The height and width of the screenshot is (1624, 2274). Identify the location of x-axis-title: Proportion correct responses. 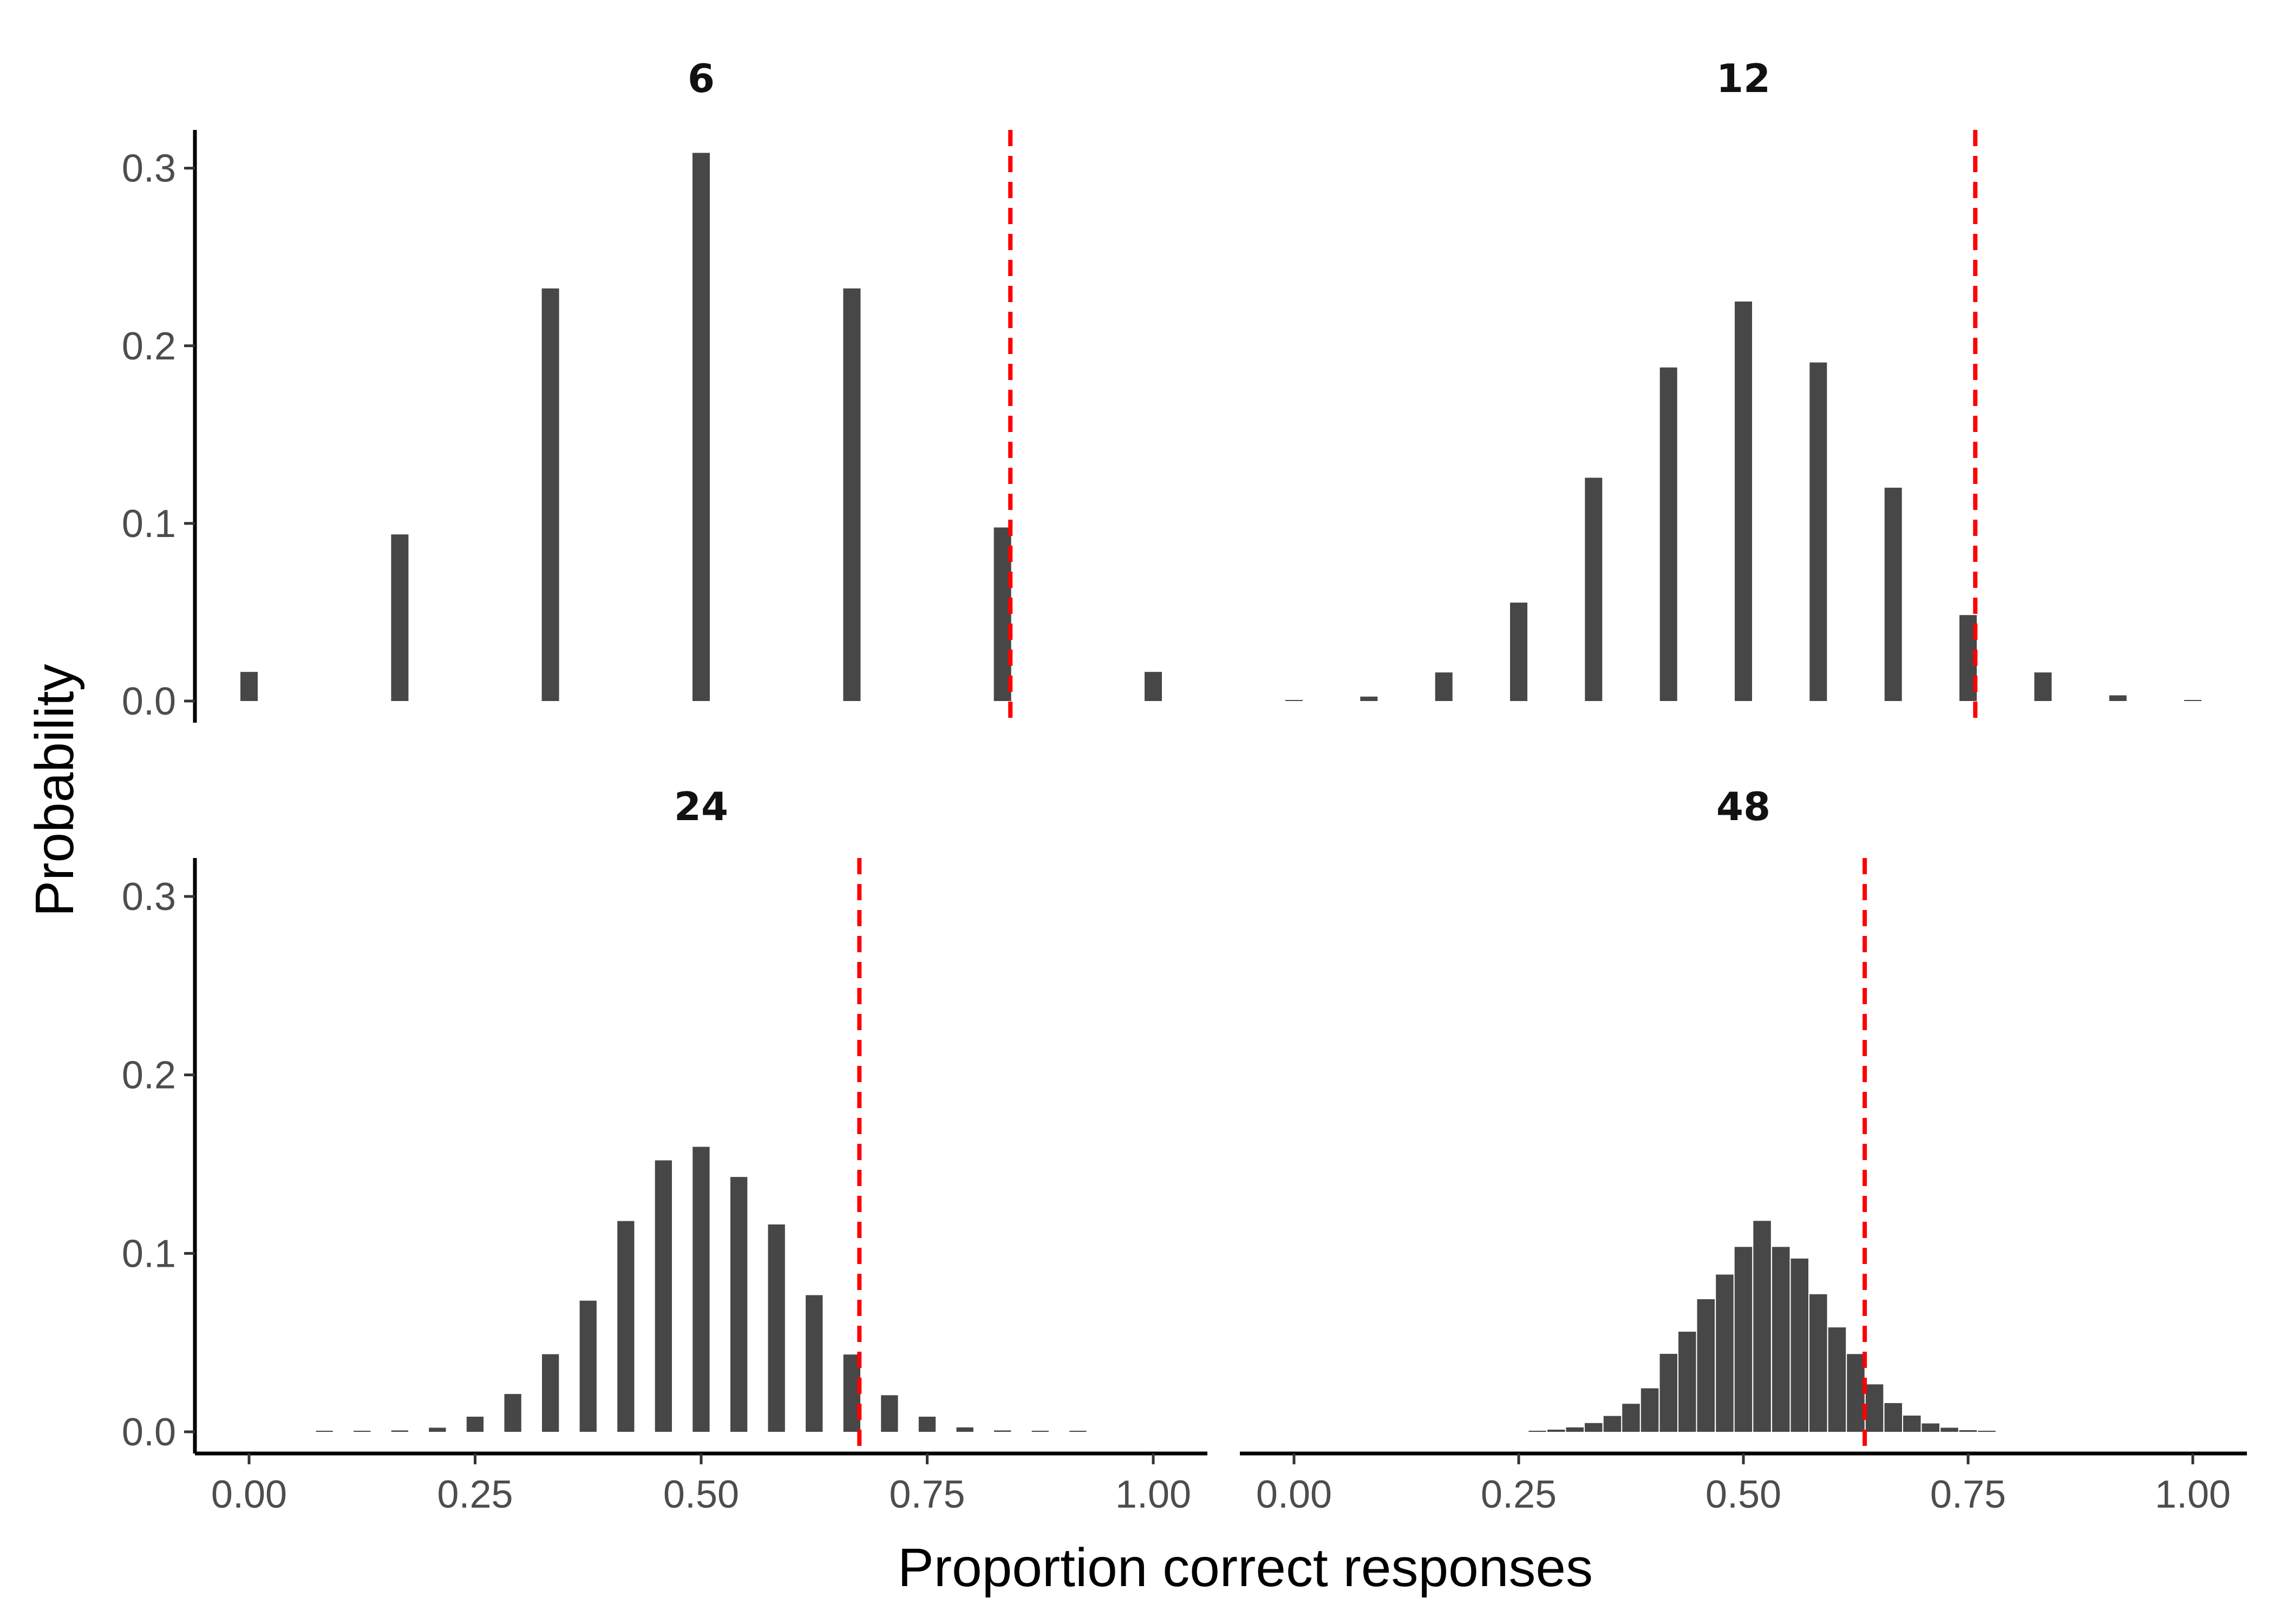
(1246, 1567).